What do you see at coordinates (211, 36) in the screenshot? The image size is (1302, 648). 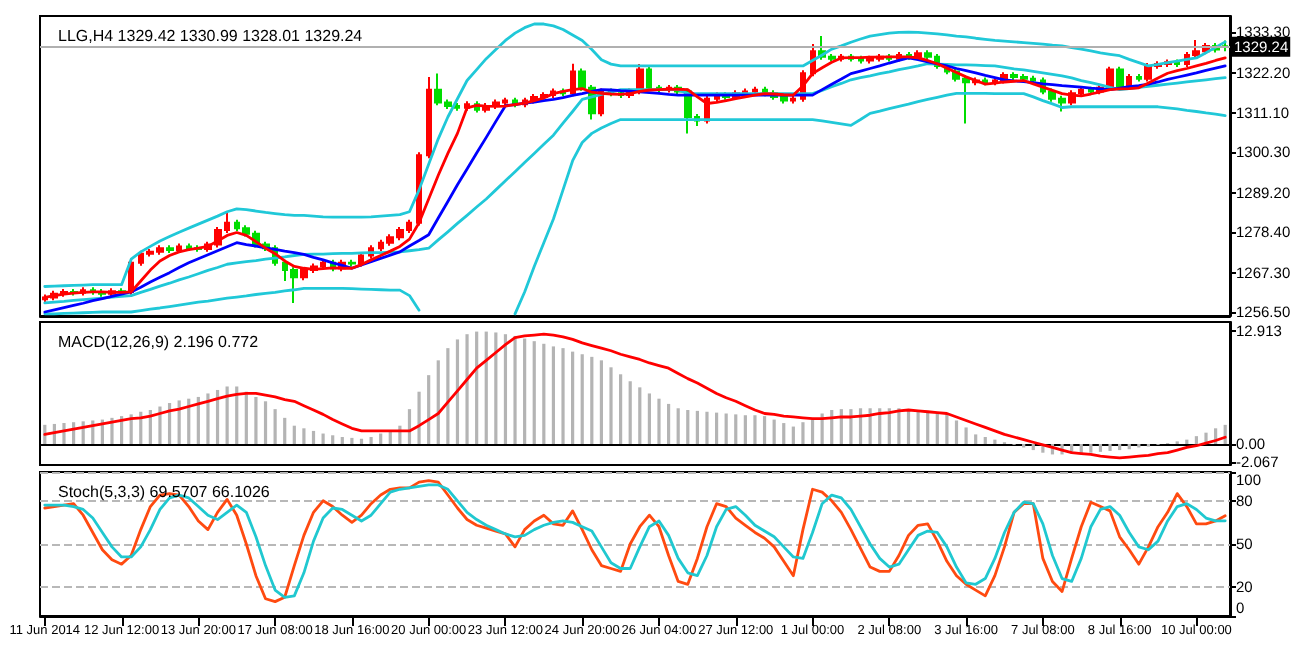 I see `text: LLG,H4 1329.42 1330.99 1328.01 1329.24` at bounding box center [211, 36].